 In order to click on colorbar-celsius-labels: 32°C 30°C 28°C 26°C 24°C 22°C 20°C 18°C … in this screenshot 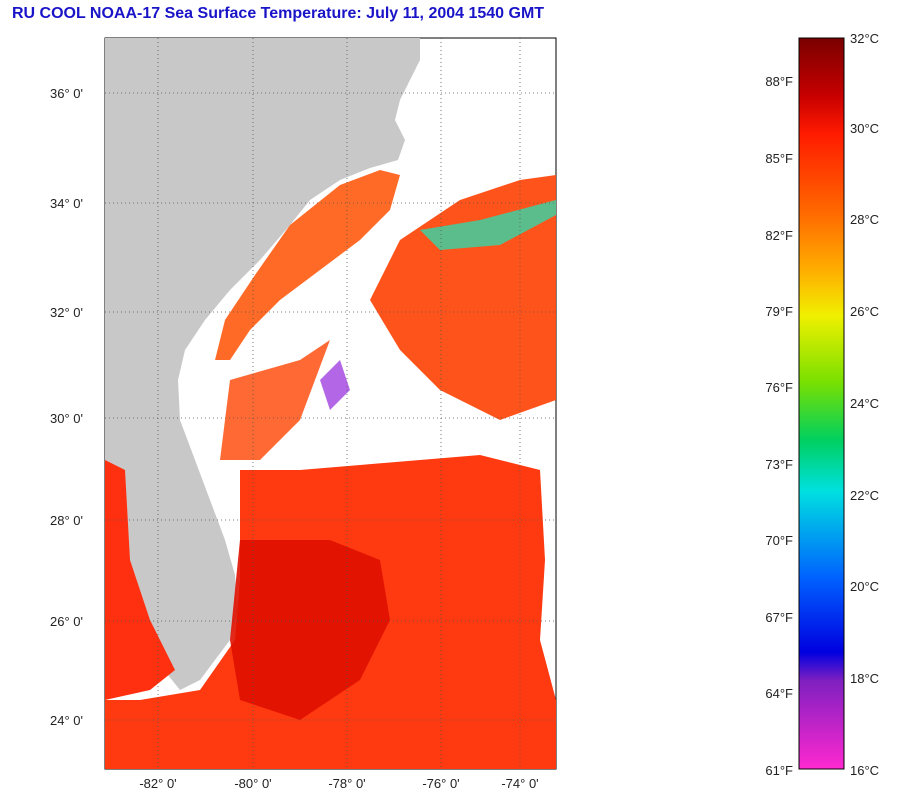, I will do `click(864, 404)`.